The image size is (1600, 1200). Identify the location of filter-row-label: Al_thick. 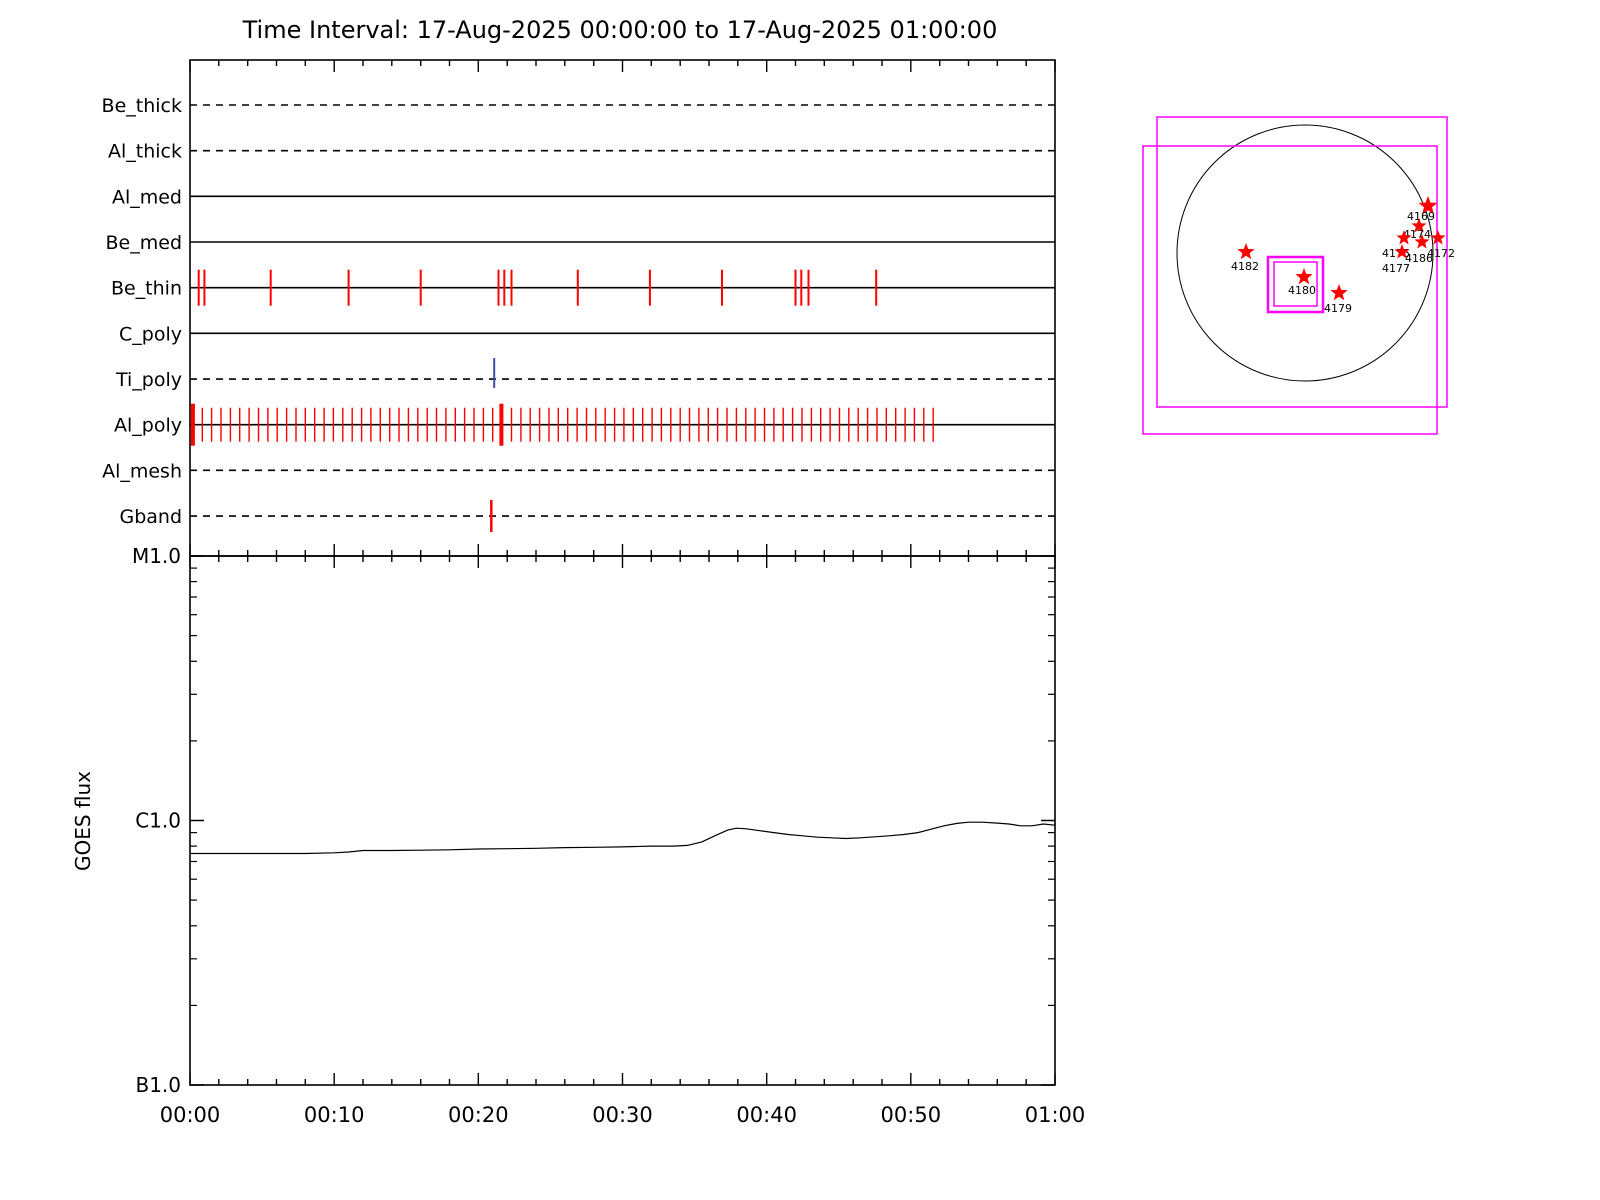
(145, 152).